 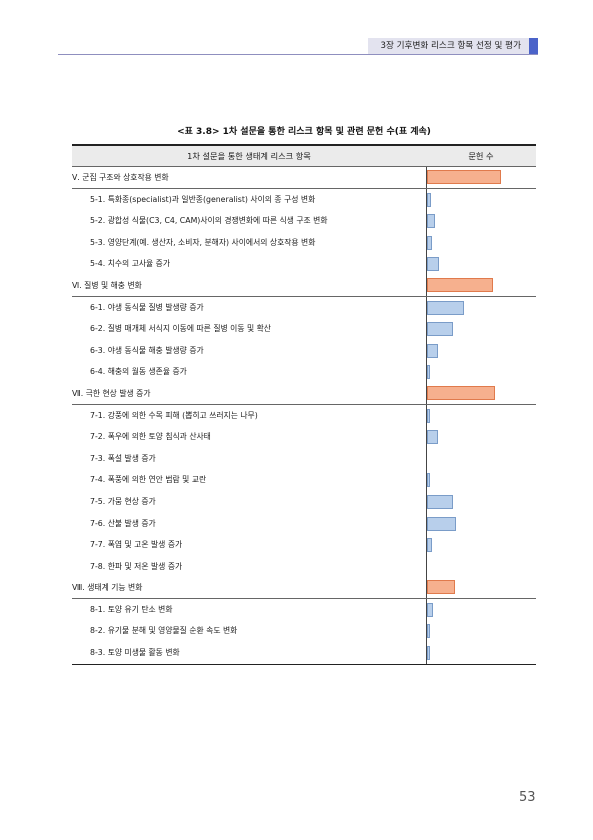 I want to click on table-row: 6-1. 야생 동식물 질병 발생량 증가, so click(x=304, y=308).